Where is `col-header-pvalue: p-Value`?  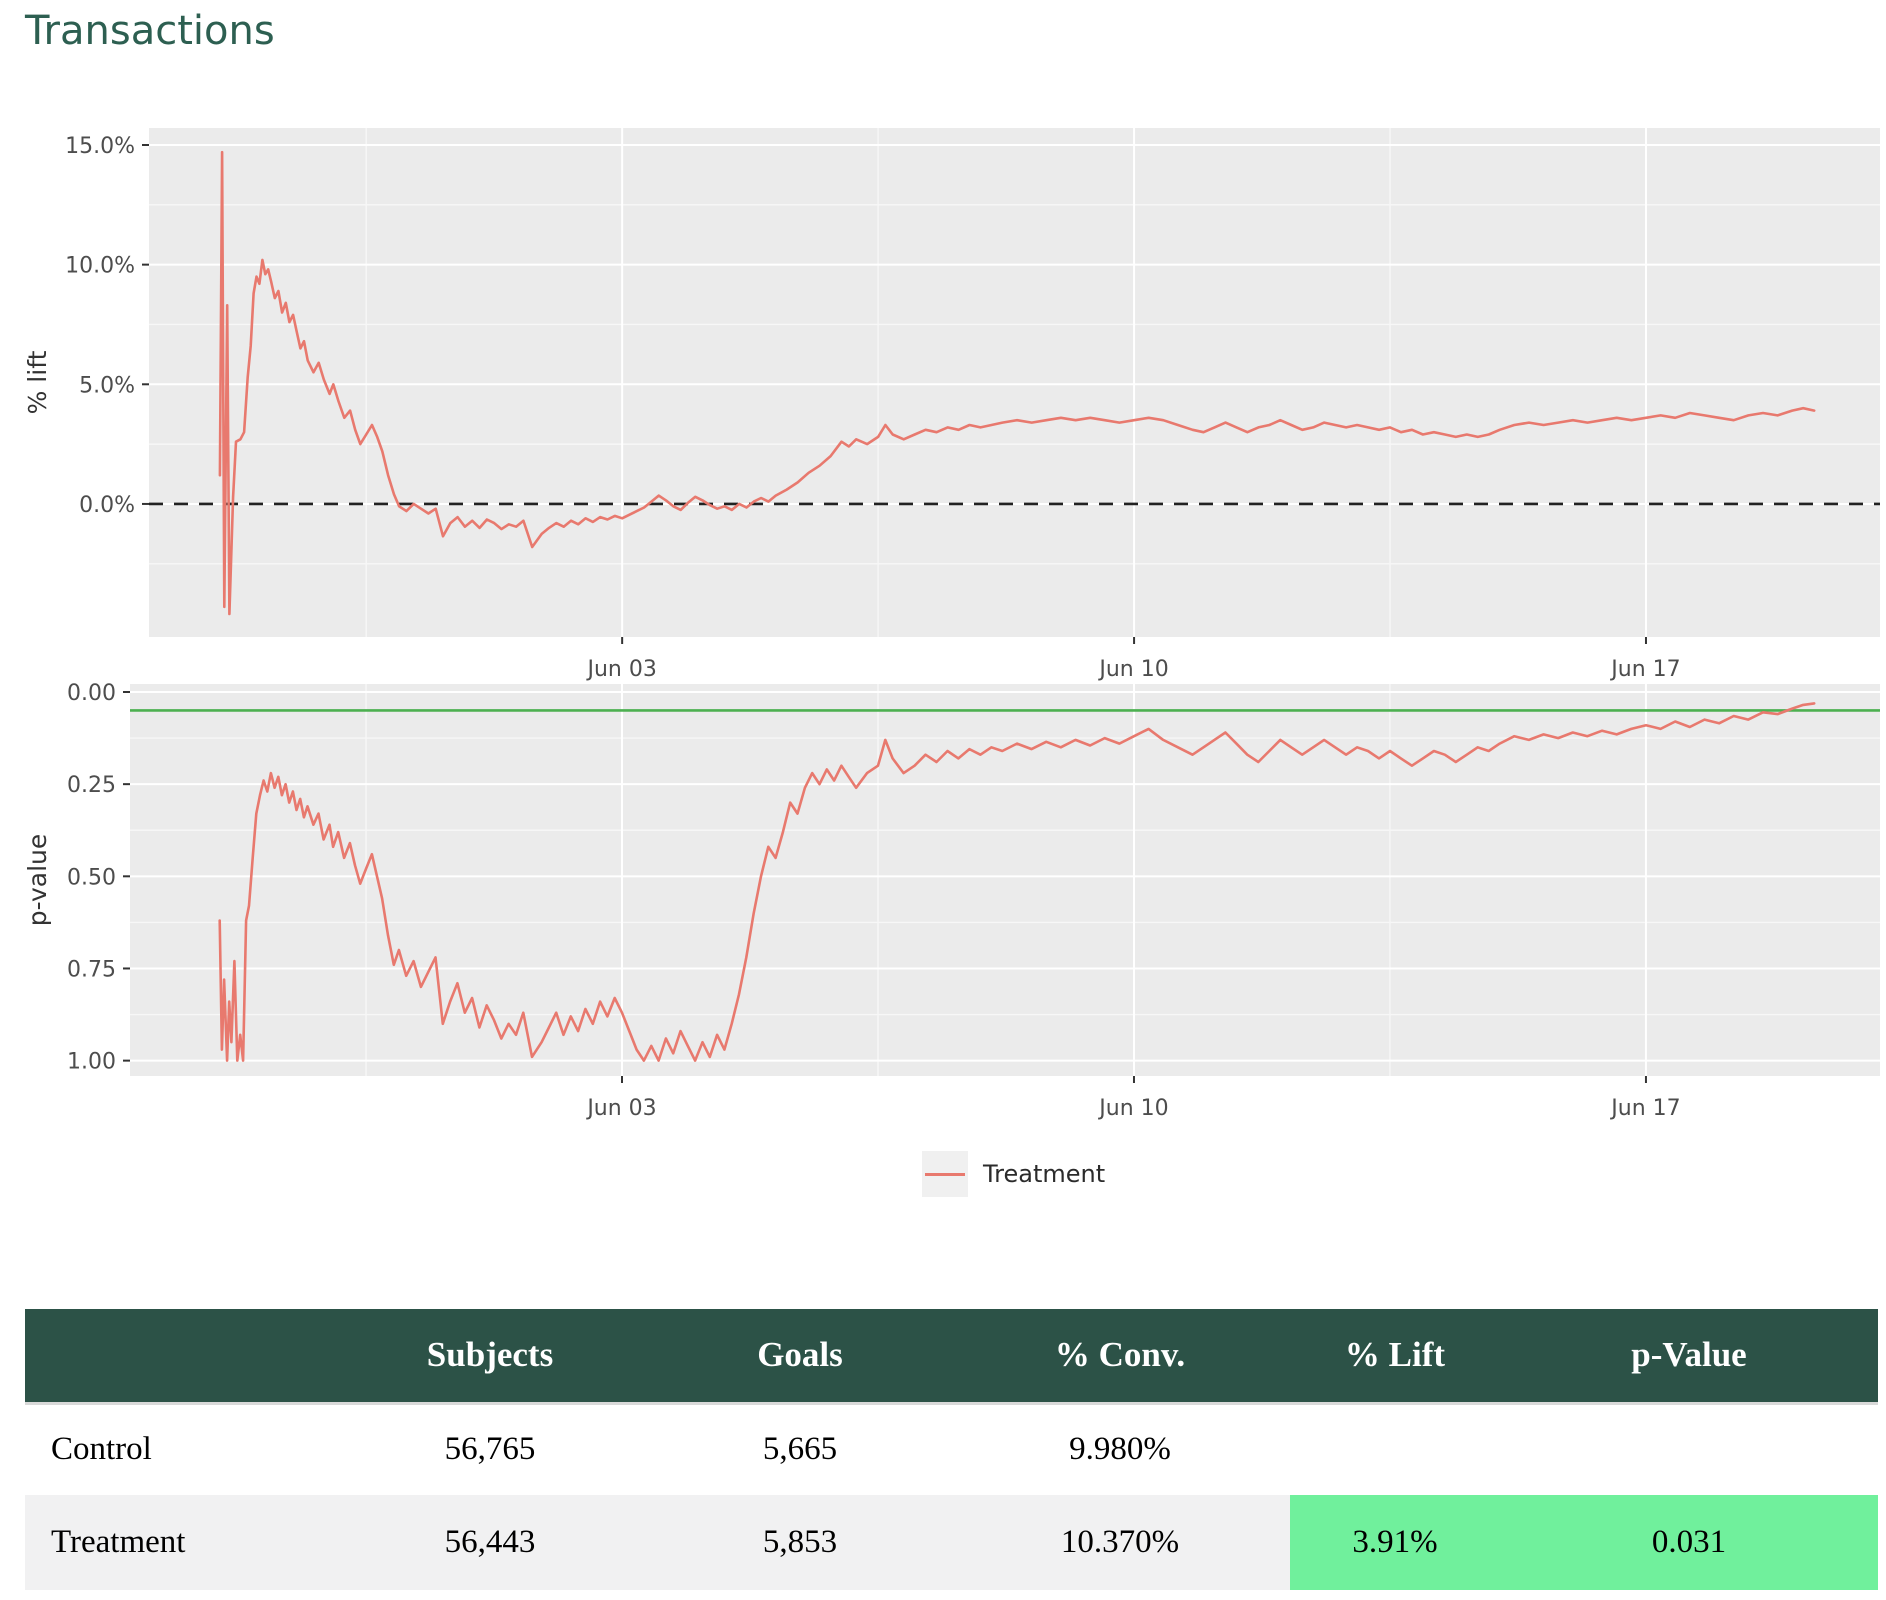 col-header-pvalue: p-Value is located at coordinates (1689, 1357).